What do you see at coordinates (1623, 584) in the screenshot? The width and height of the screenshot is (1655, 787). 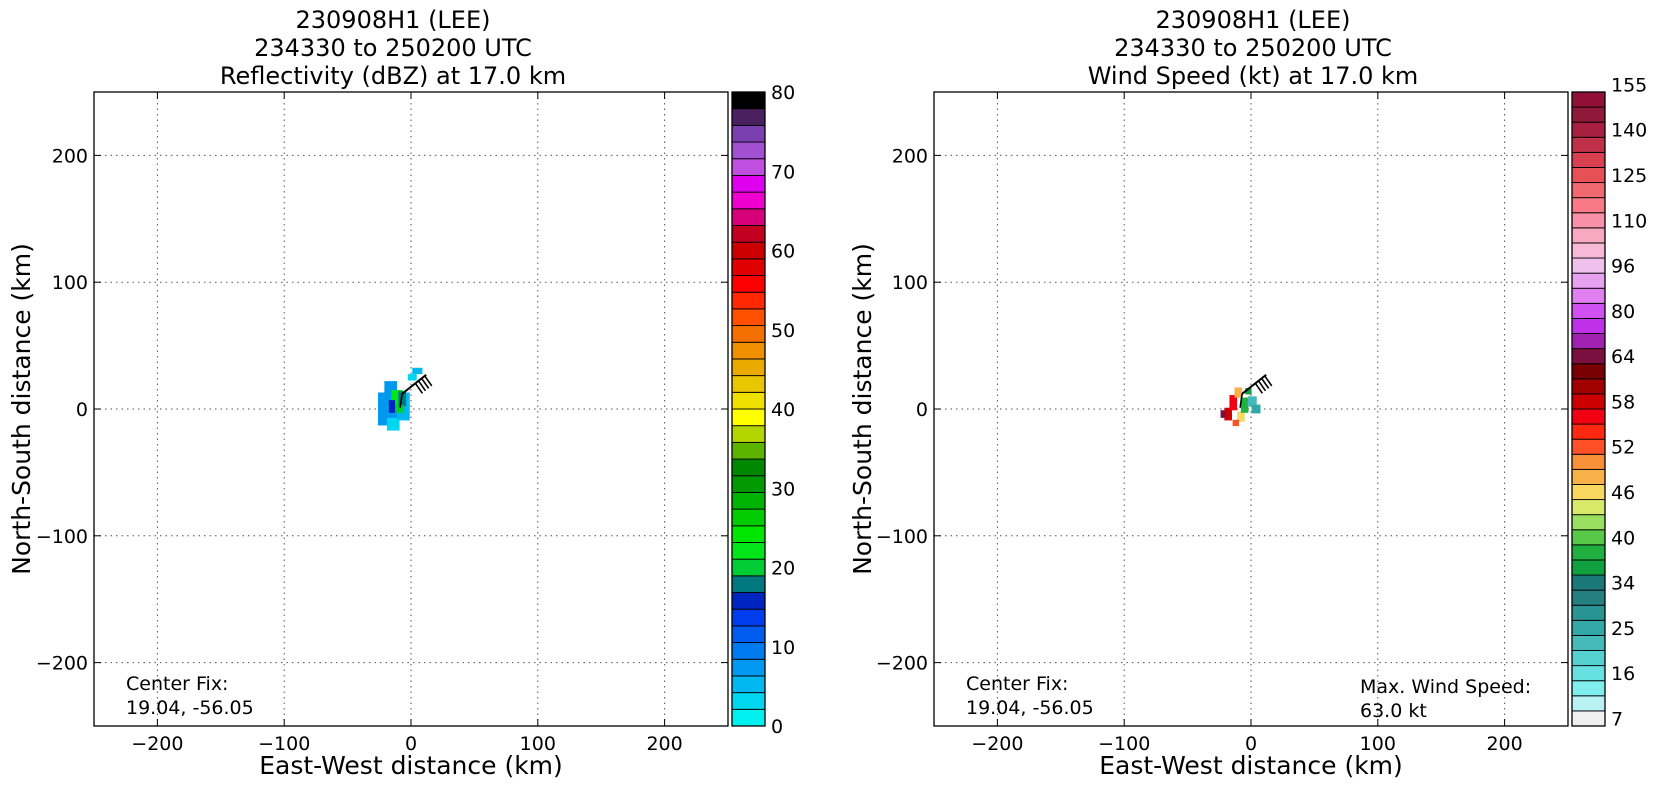 I see `colorbar-tick-label: 34` at bounding box center [1623, 584].